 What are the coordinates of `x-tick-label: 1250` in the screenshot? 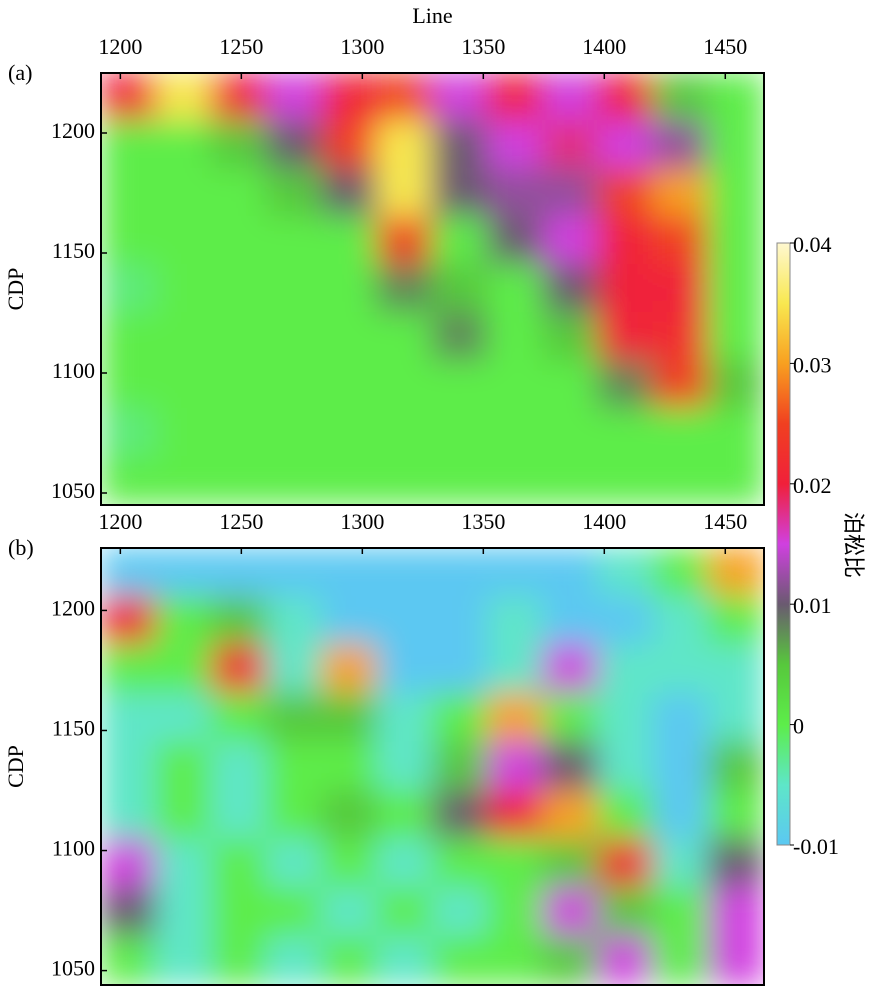 It's located at (241, 46).